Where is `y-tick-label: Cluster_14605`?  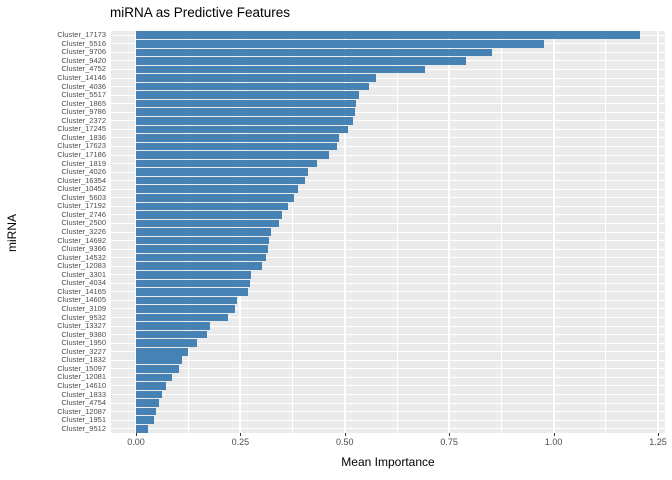 y-tick-label: Cluster_14605 is located at coordinates (81, 300).